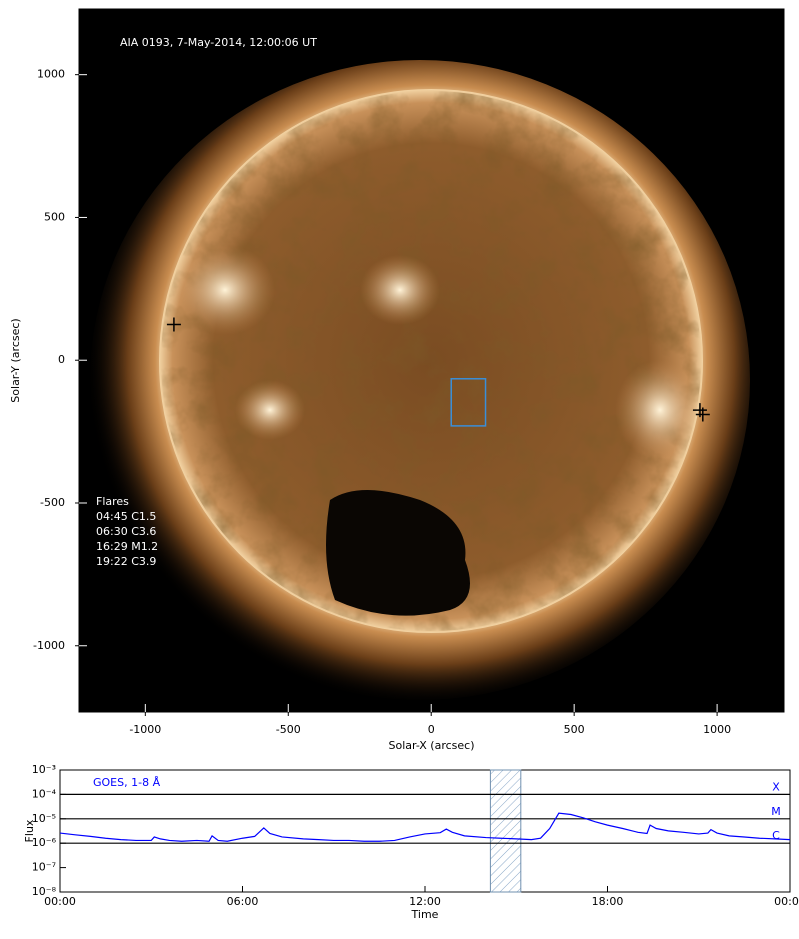 The image size is (799, 939). Describe the element at coordinates (52, 502) in the screenshot. I see `y-tick-label: -500` at that location.